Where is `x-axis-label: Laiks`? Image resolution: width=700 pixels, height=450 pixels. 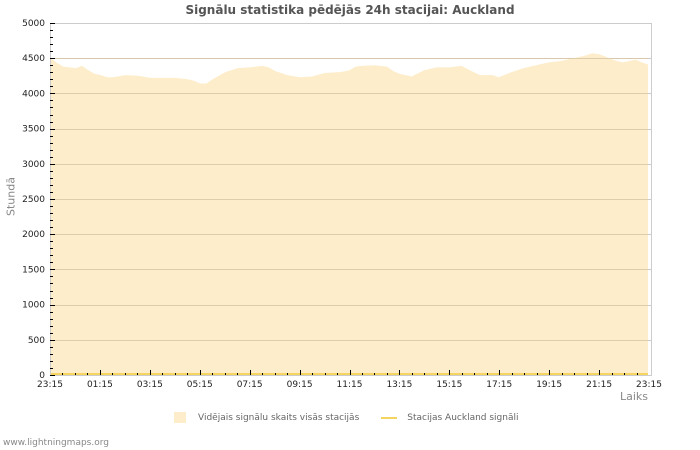 x-axis-label: Laiks is located at coordinates (633, 396).